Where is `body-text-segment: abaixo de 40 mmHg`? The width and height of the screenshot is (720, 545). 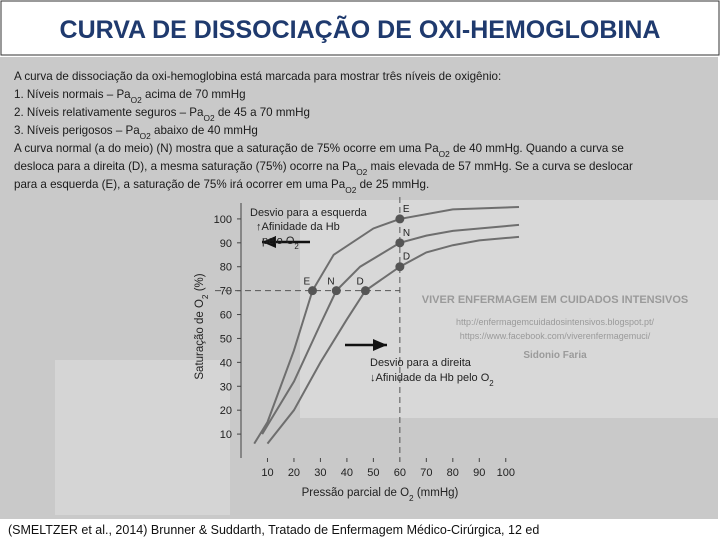 body-text-segment: abaixo de 40 mmHg is located at coordinates (204, 130).